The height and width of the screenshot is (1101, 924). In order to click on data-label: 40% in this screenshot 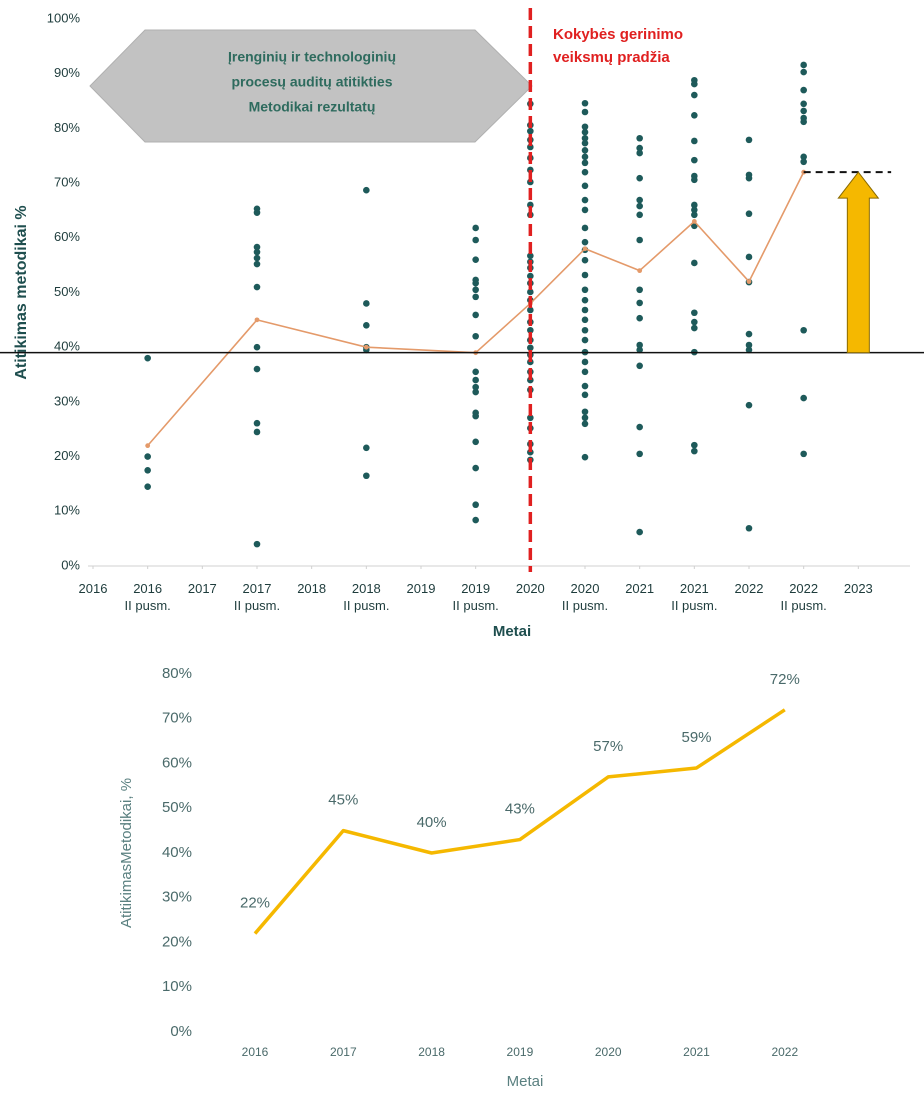, I will do `click(432, 822)`.